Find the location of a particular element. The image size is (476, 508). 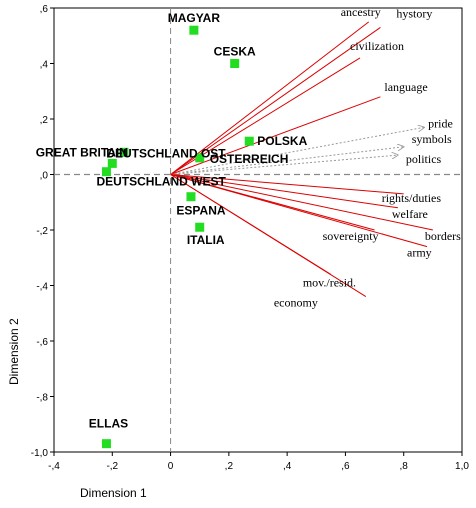

vector-economy is located at coordinates (268, 236).